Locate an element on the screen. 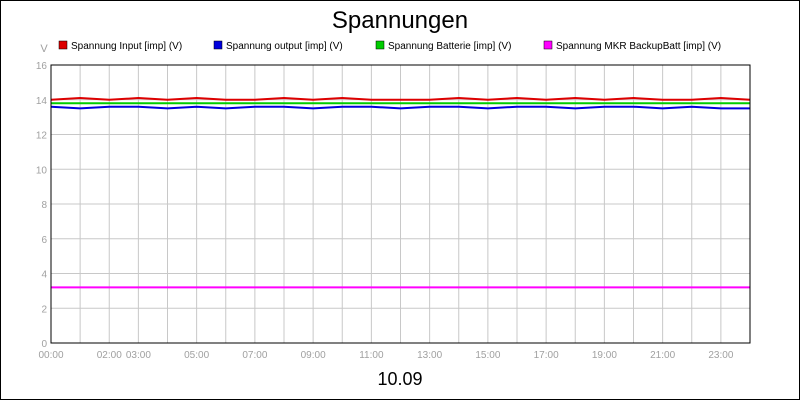 The width and height of the screenshot is (800, 400). legend-entry-3: Spannung Batterie [imp] (V) is located at coordinates (443, 46).